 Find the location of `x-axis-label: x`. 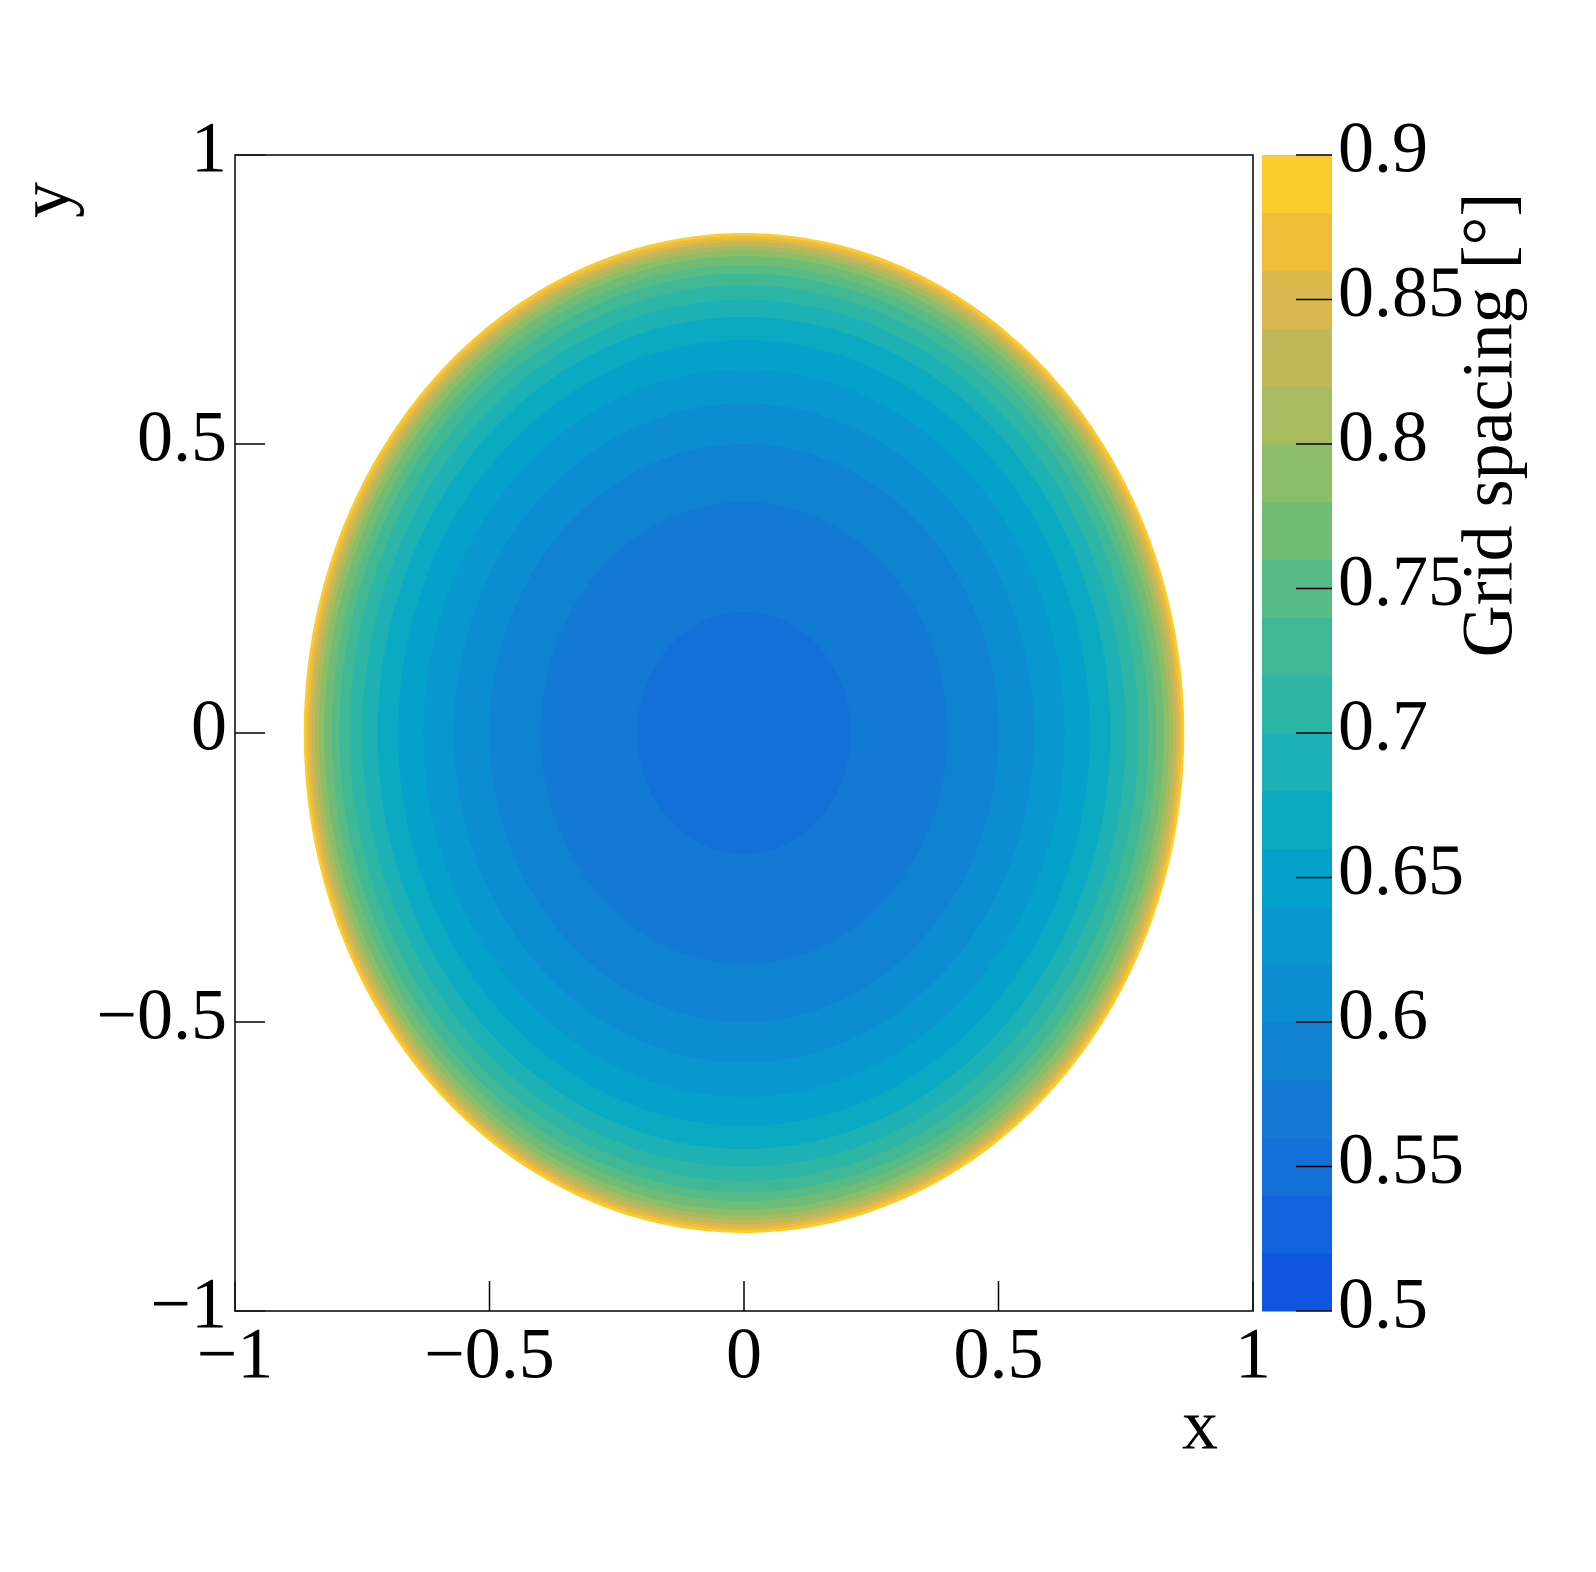

x-axis-label: x is located at coordinates (1200, 1425).